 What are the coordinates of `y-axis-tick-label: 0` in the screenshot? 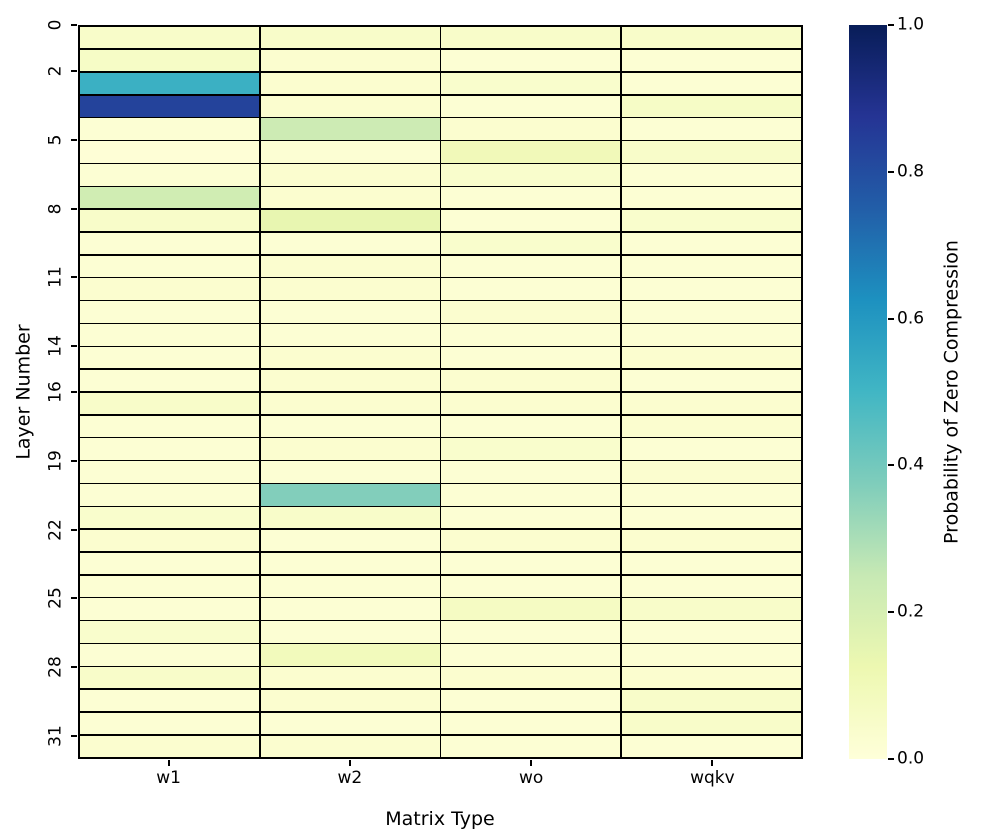 It's located at (55, 25).